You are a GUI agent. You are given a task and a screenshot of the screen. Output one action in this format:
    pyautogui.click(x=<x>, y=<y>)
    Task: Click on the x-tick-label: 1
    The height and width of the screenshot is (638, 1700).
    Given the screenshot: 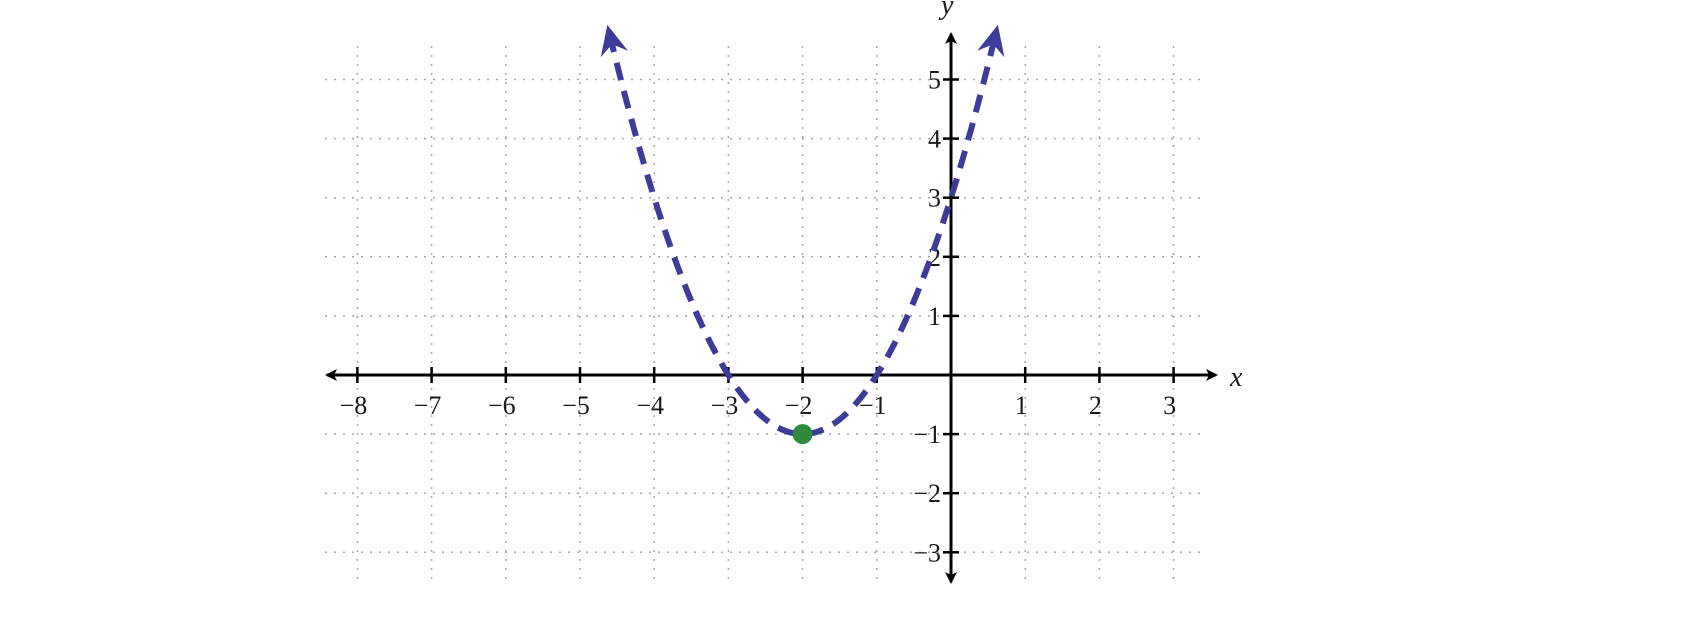 What is the action you would take?
    pyautogui.click(x=1021, y=405)
    